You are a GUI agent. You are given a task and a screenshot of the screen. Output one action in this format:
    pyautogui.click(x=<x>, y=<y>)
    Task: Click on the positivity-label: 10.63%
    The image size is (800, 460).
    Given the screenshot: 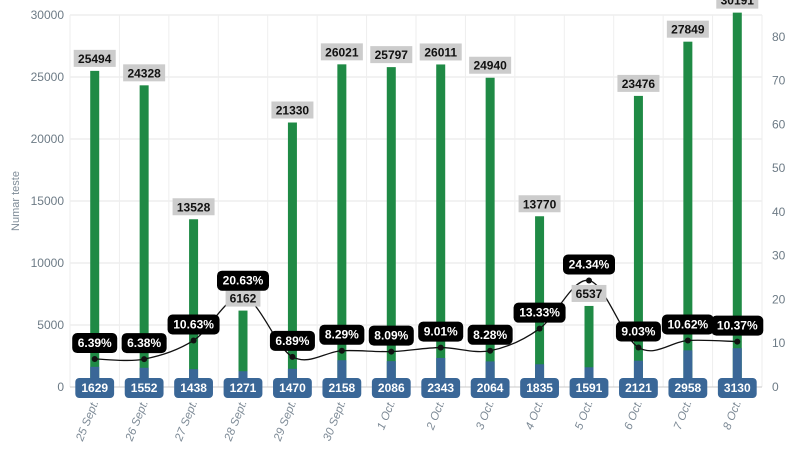 What is the action you would take?
    pyautogui.click(x=193, y=324)
    